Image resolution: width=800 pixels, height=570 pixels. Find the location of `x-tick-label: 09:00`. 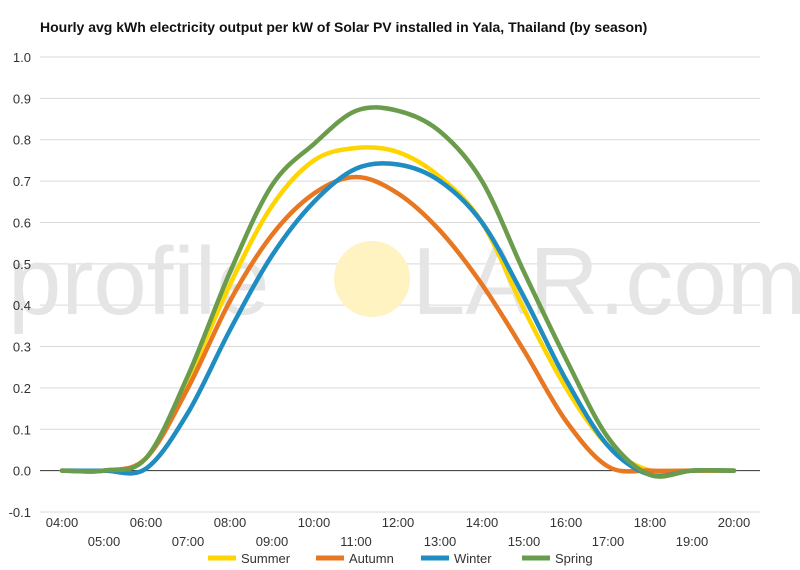

x-tick-label: 09:00 is located at coordinates (272, 541).